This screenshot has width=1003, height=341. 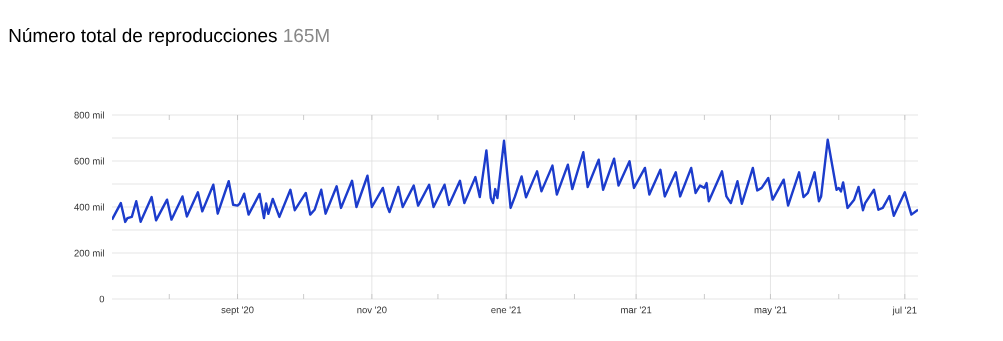 What do you see at coordinates (89, 253) in the screenshot?
I see `y-tick-label: 200 mil` at bounding box center [89, 253].